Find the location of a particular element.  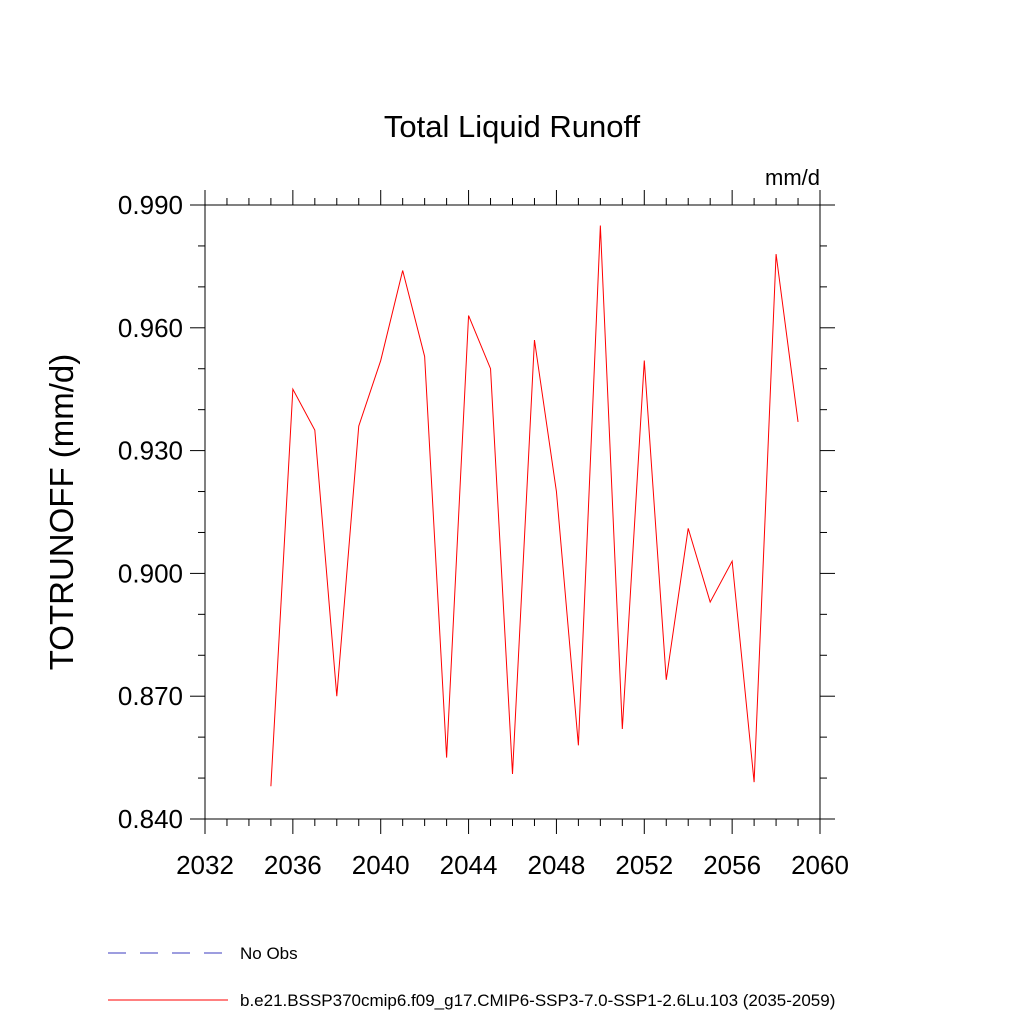

y-tick-label: 0.930 is located at coordinates (150, 451).